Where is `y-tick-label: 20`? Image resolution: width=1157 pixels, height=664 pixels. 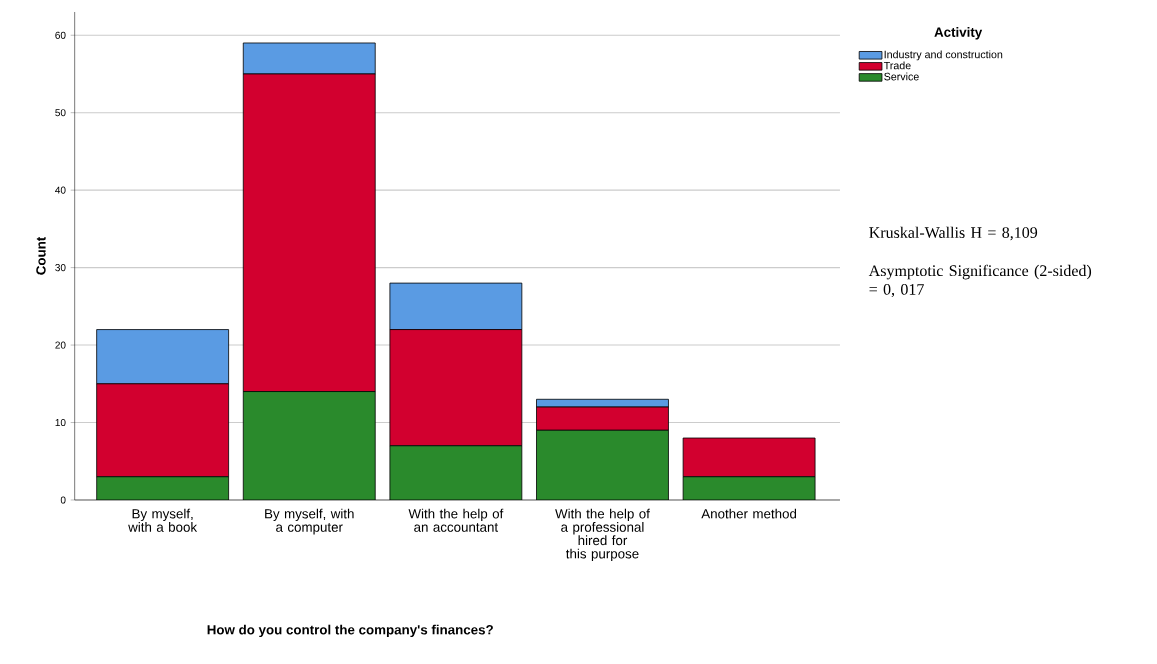 y-tick-label: 20 is located at coordinates (60, 345).